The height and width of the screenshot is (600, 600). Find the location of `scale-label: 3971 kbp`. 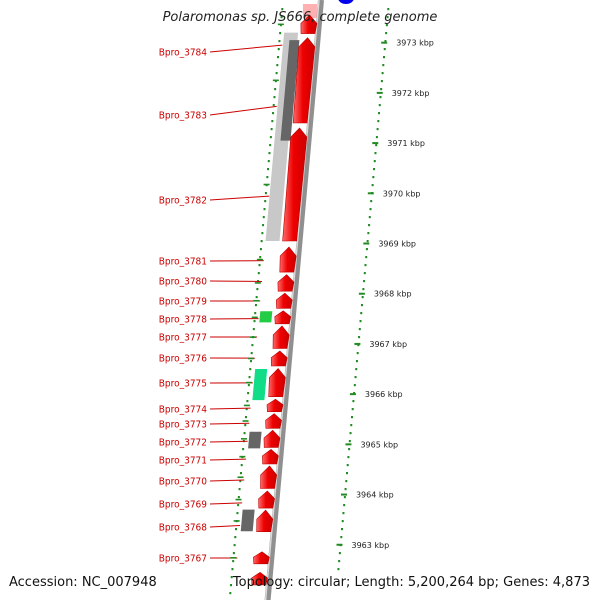

scale-label: 3971 kbp is located at coordinates (406, 143).